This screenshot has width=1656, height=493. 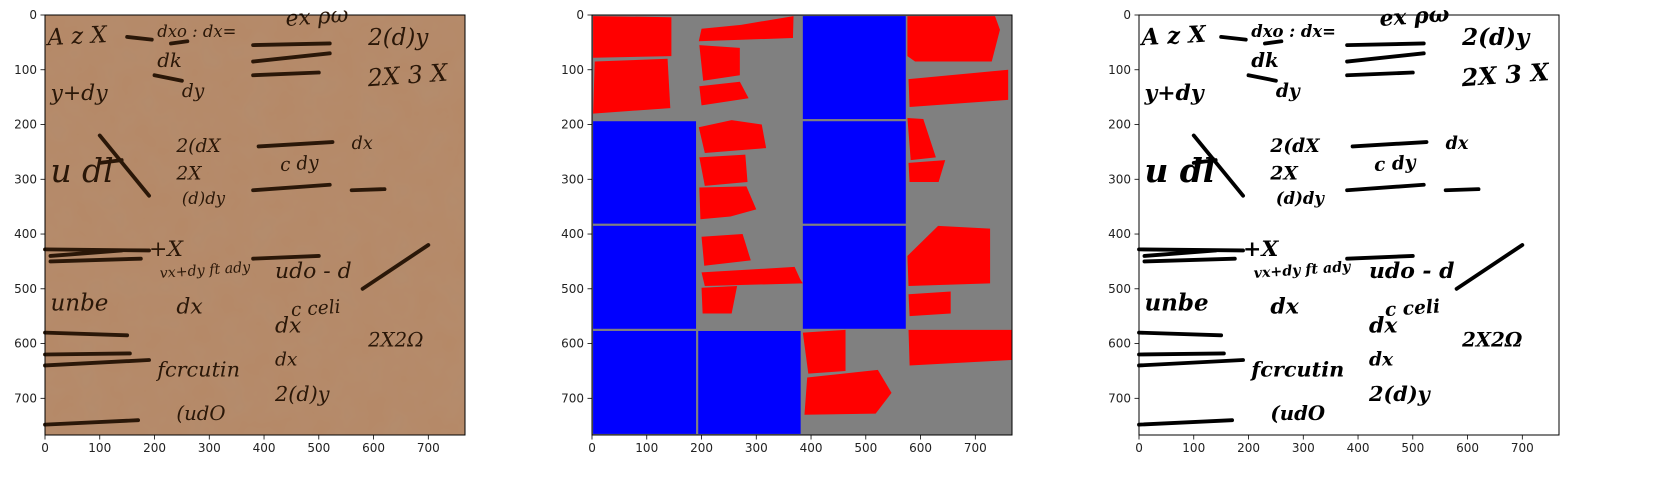 I want to click on x-tick-label: 100, so click(x=646, y=448).